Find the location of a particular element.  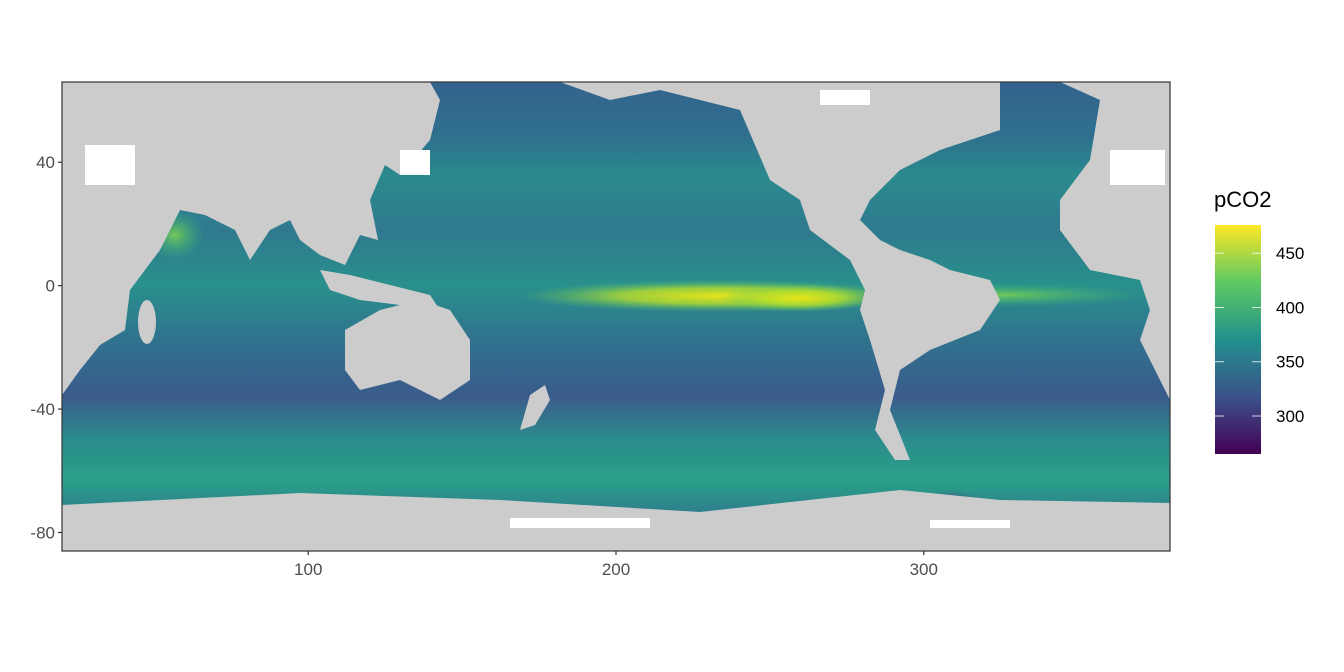

land-australia is located at coordinates (407, 350).